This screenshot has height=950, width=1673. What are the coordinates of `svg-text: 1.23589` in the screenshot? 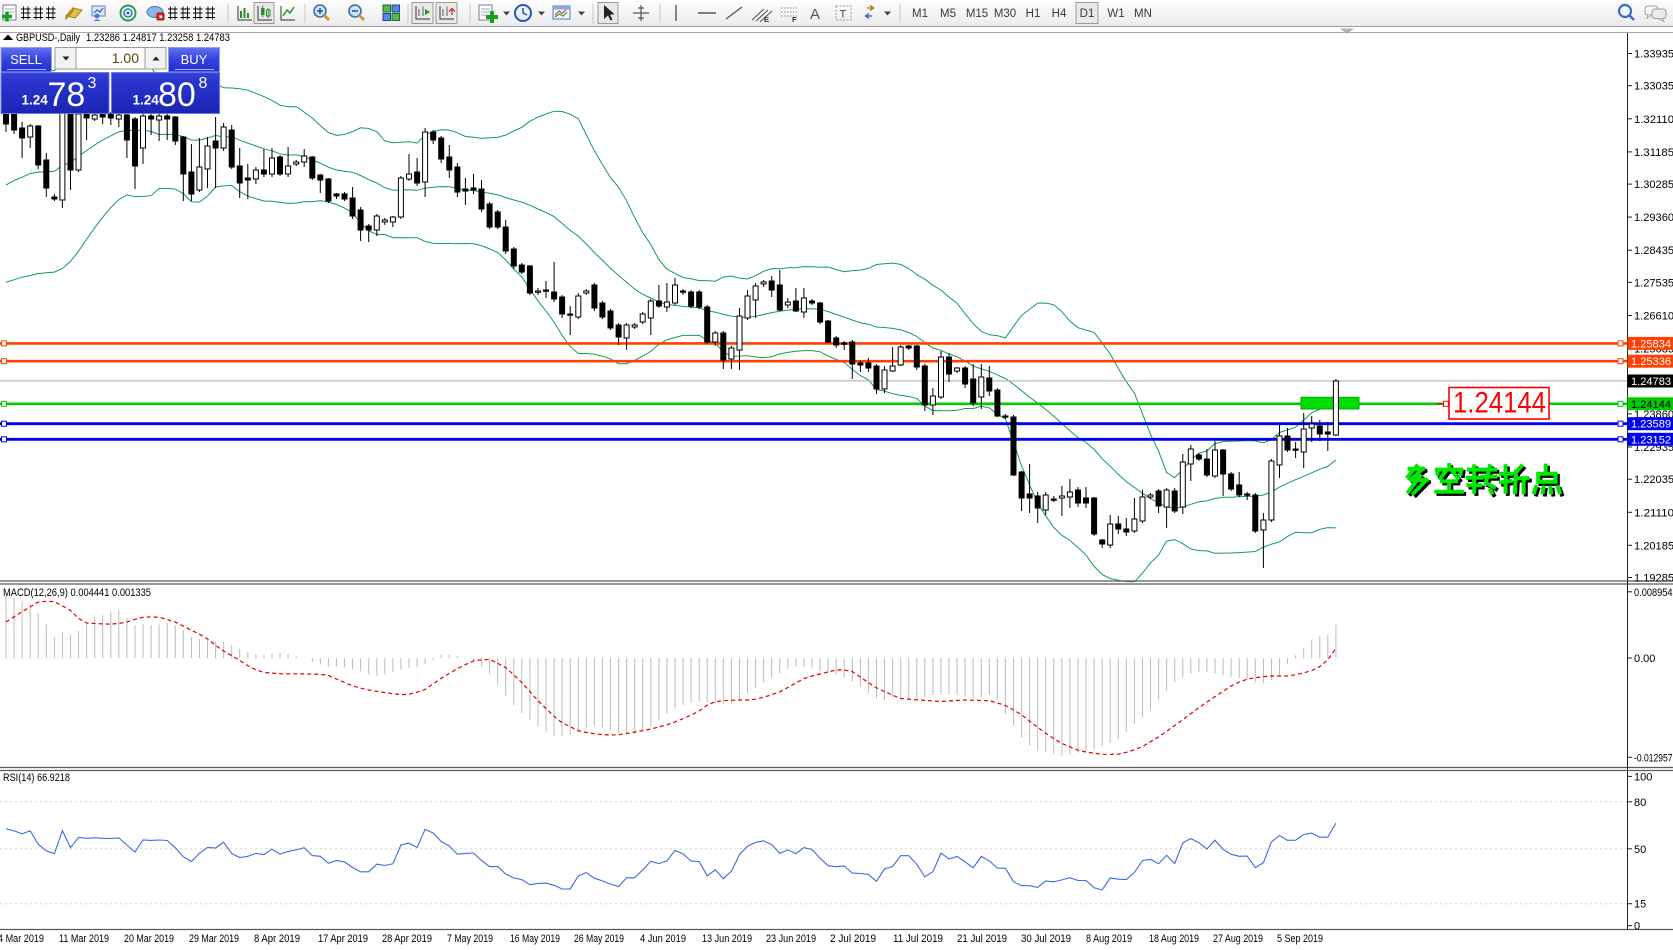 It's located at (1651, 425).